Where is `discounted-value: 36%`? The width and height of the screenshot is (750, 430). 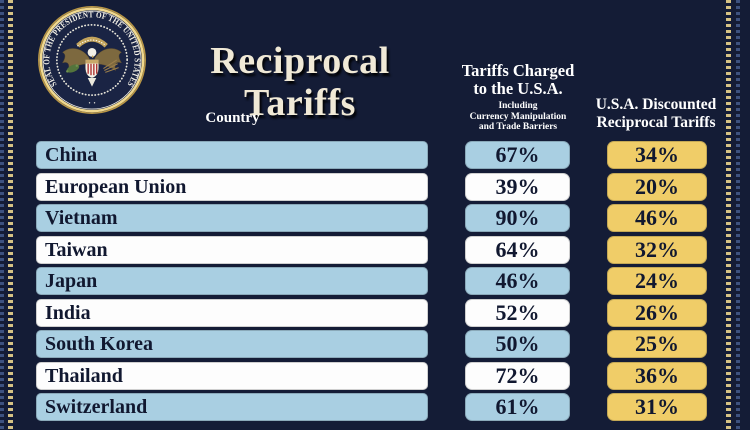
discounted-value: 36% is located at coordinates (657, 375).